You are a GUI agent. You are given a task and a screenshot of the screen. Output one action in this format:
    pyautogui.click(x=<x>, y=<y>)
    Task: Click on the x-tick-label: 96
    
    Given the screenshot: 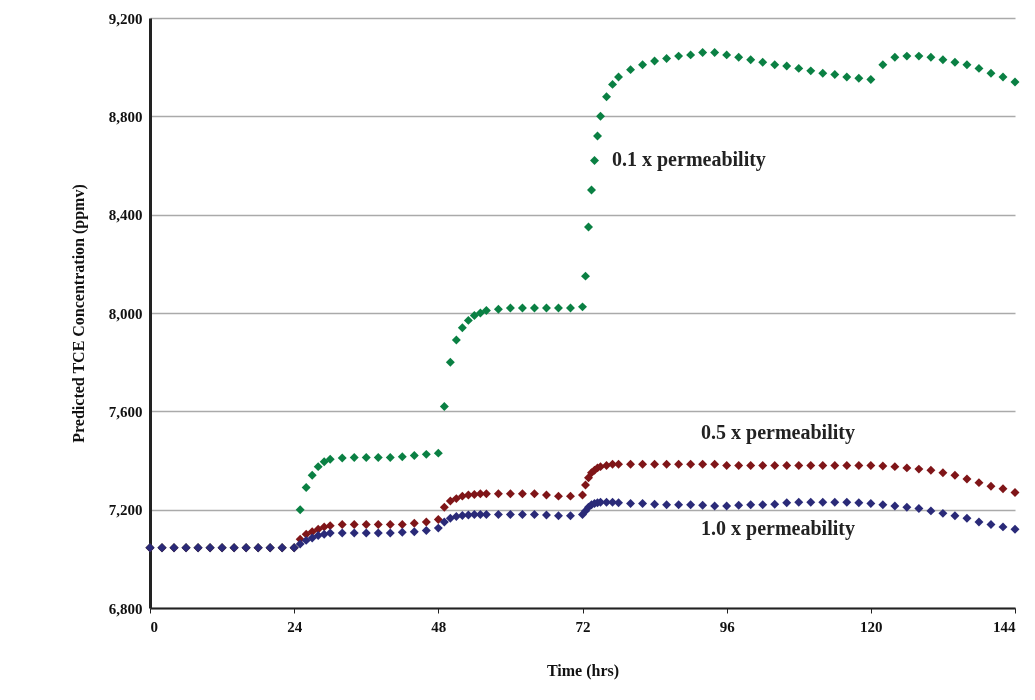 What is the action you would take?
    pyautogui.click(x=727, y=626)
    